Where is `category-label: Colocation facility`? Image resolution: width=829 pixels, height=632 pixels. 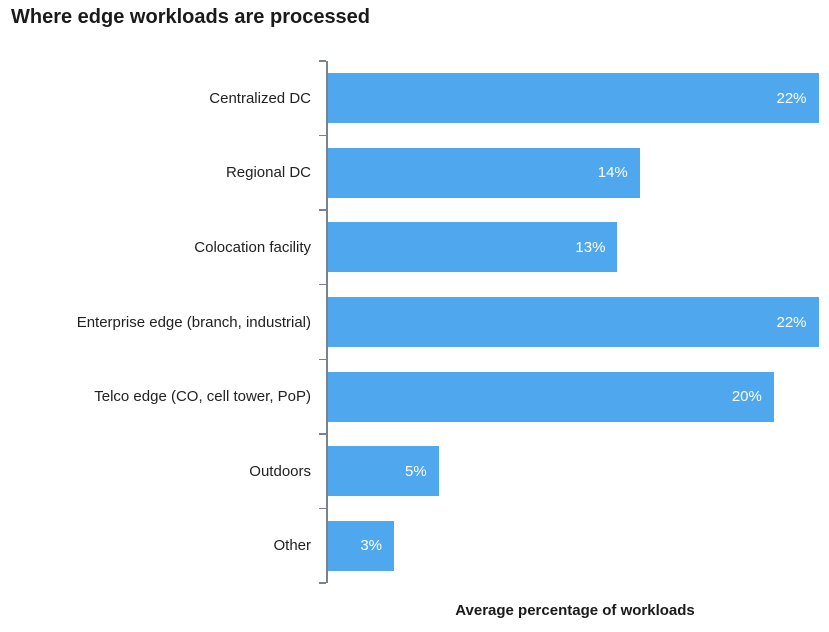
category-label: Colocation facility is located at coordinates (252, 247).